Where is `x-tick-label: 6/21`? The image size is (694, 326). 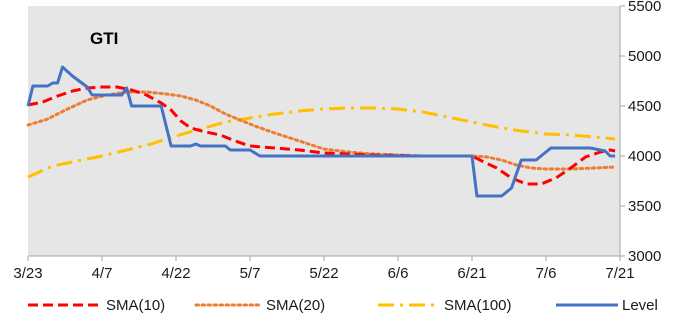
x-tick-label: 6/21 is located at coordinates (471, 273).